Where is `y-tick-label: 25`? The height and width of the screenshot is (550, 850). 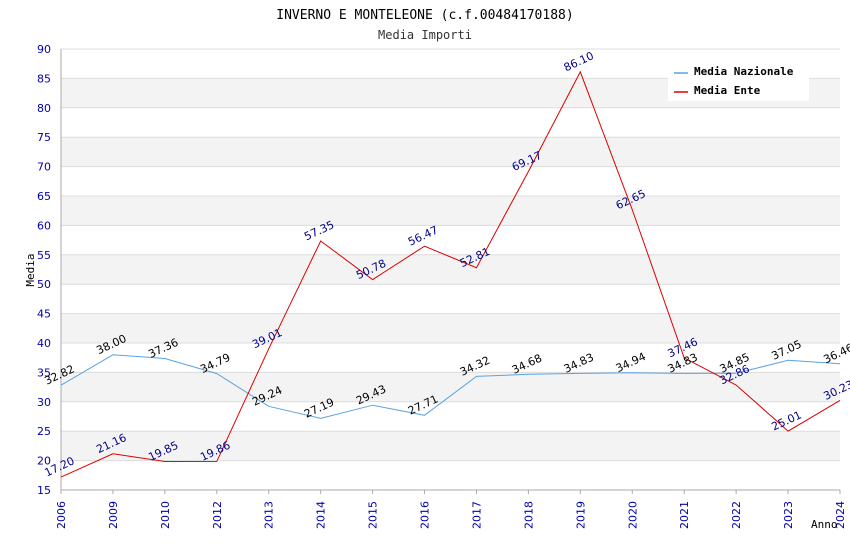
y-tick-label: 25 is located at coordinates (44, 431).